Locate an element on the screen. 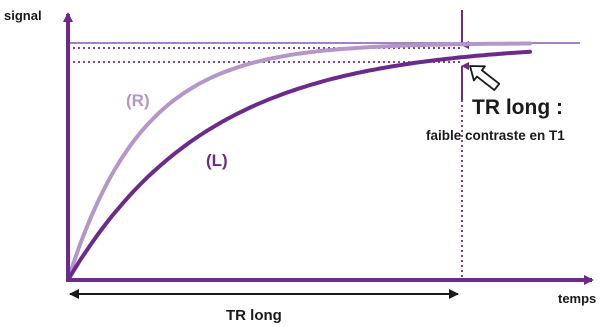 The image size is (605, 327). hollow-arrow-icon is located at coordinates (485, 78).